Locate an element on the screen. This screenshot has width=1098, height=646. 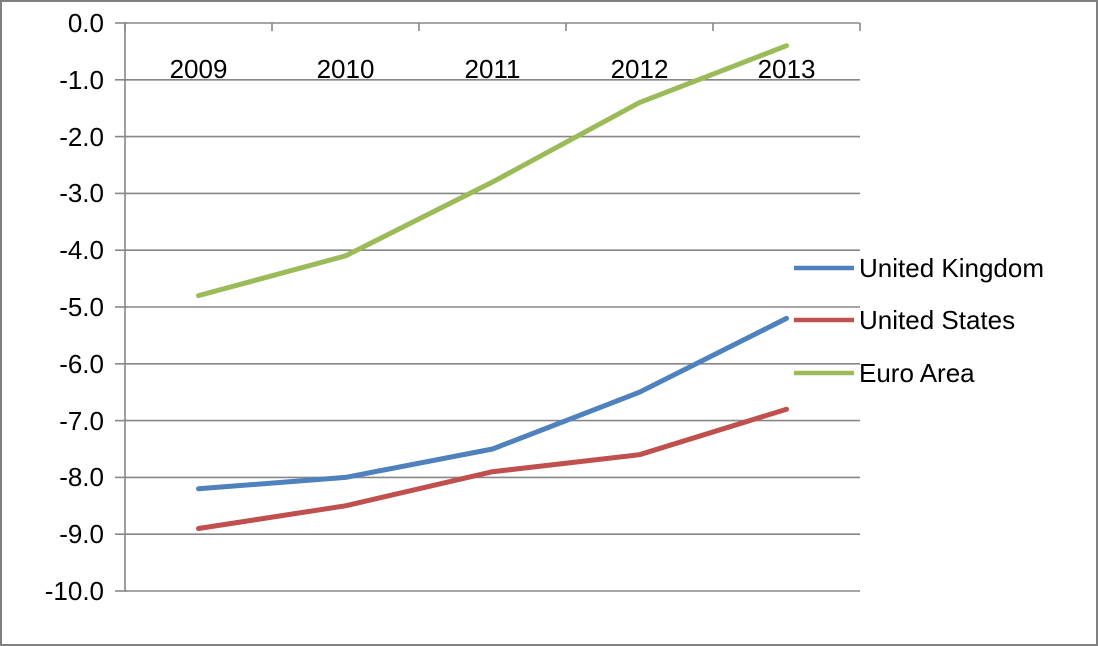
series-line-united-kingdom is located at coordinates (492, 403).